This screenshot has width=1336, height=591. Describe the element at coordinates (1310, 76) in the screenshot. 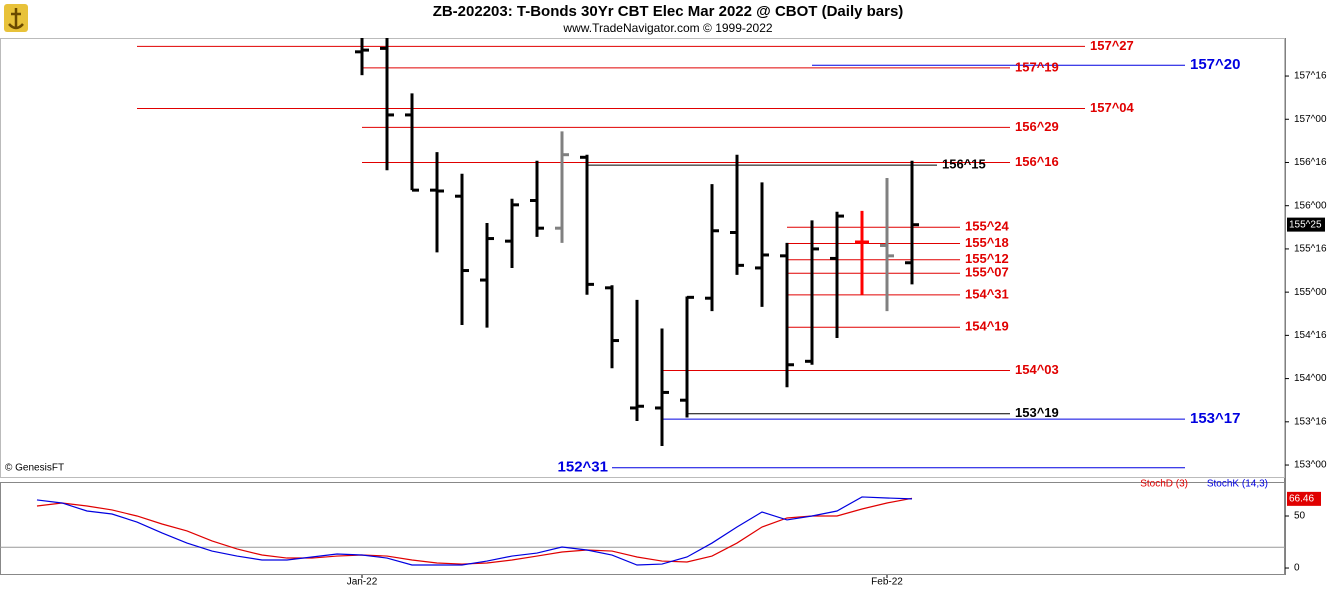

I see `y-tick-label: 157^16` at that location.